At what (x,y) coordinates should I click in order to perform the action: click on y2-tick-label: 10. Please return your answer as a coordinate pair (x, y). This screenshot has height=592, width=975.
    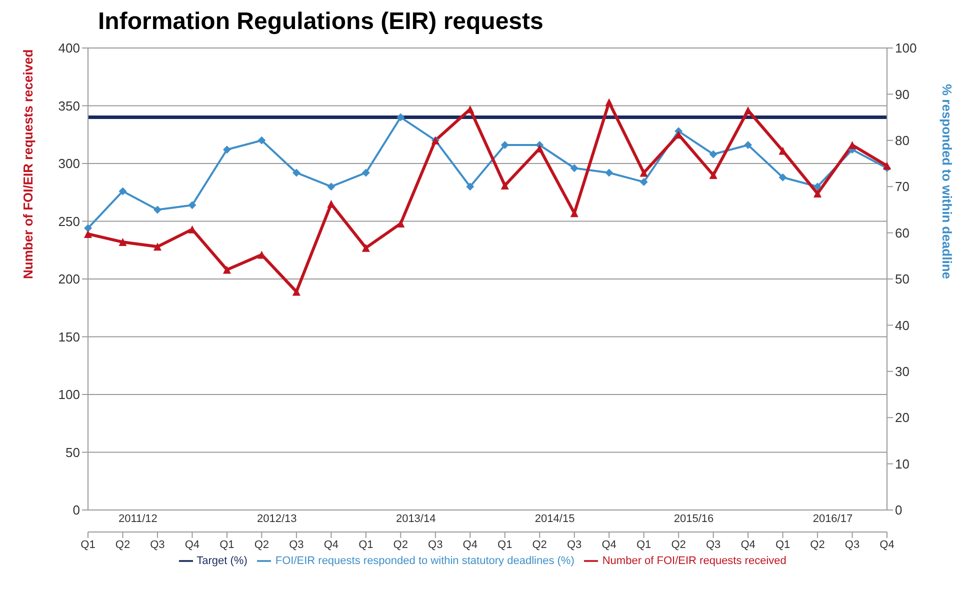
    Looking at the image, I should click on (902, 464).